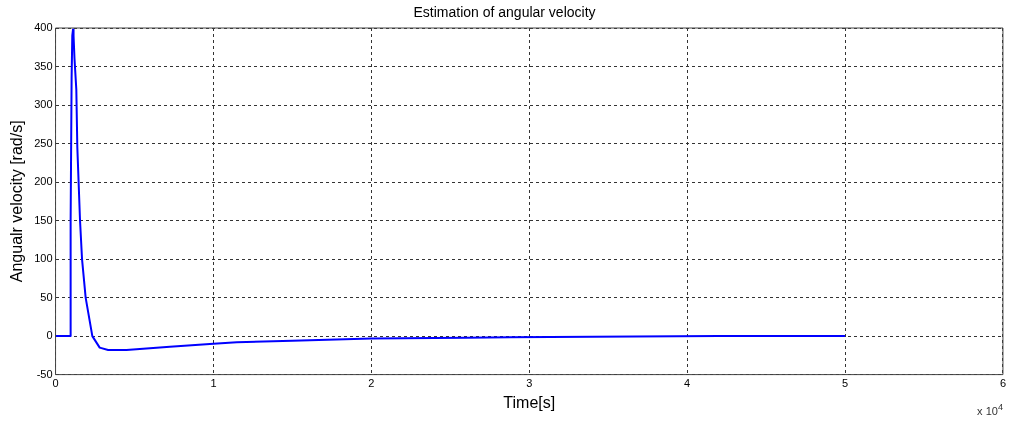  Describe the element at coordinates (990, 409) in the screenshot. I see `text: x 10$^{4}$` at that location.